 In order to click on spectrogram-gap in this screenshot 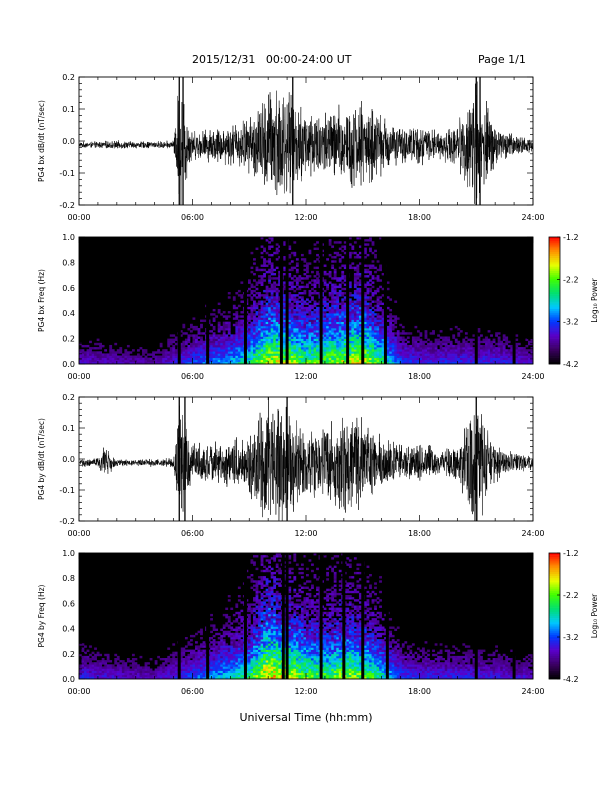, I will do `click(287, 300)`.